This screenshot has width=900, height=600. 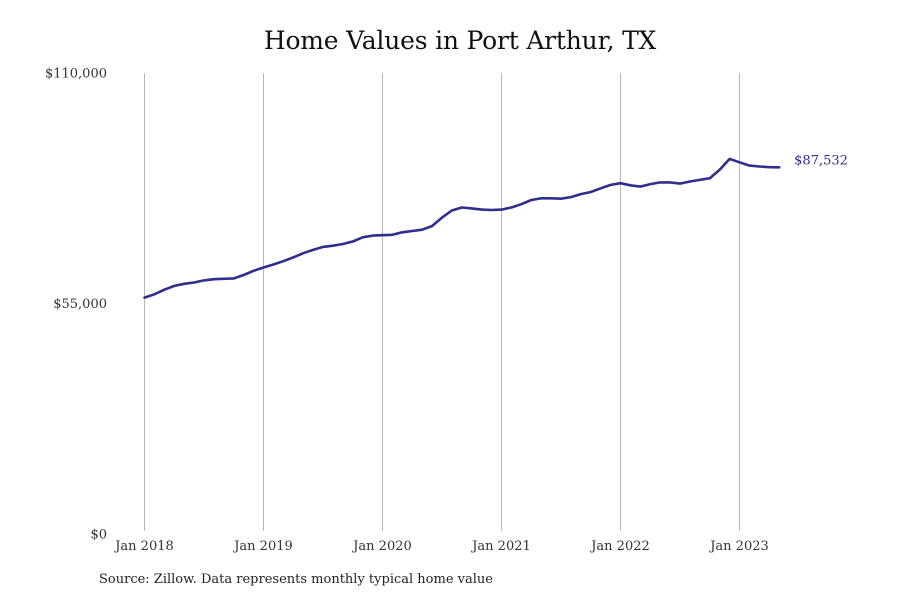 I want to click on x-tick-label: Jan 2022, so click(x=619, y=546).